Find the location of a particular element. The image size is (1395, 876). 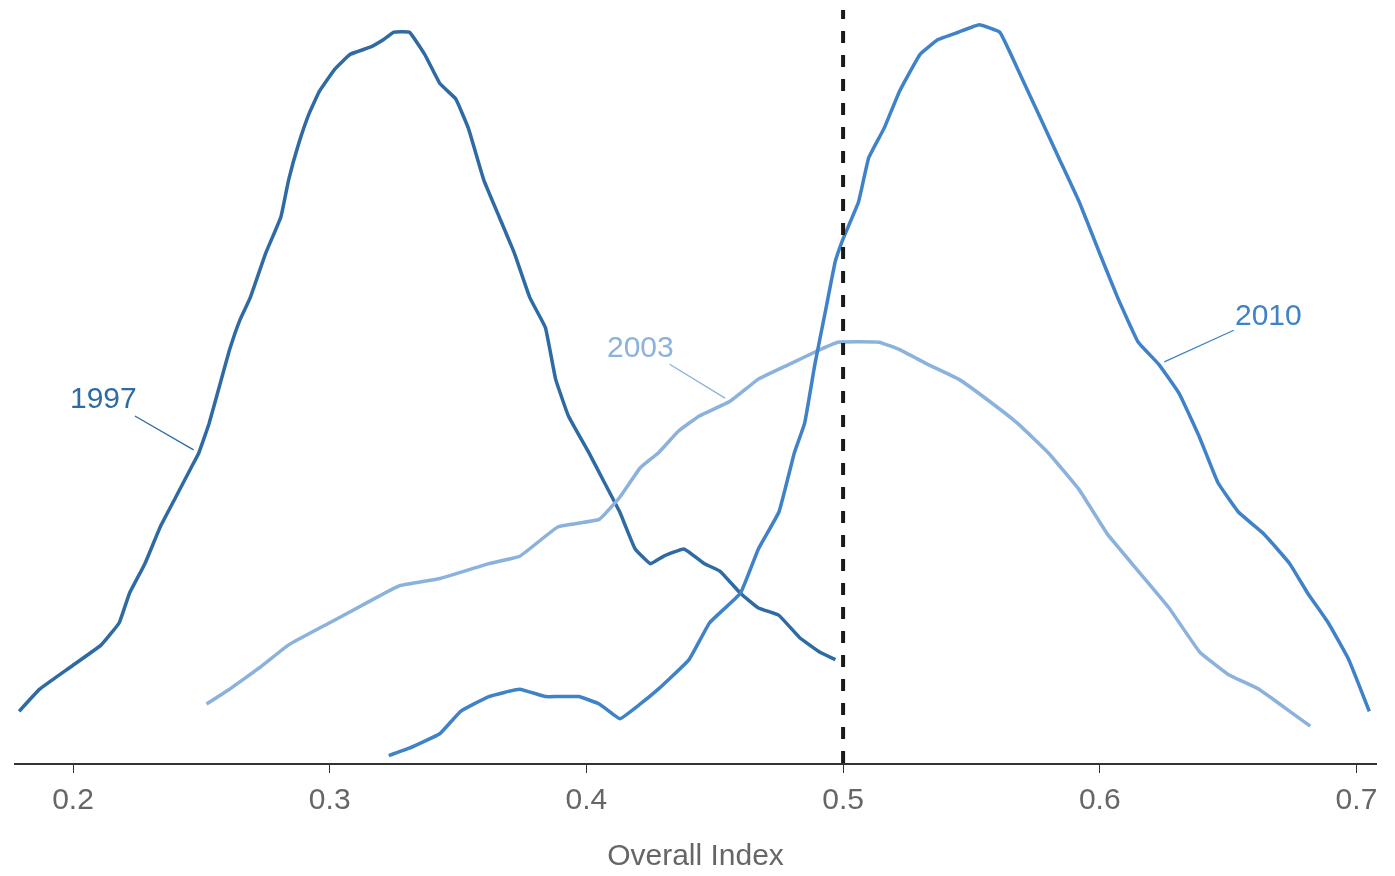

x-tick-label: 0.3 is located at coordinates (329, 798).